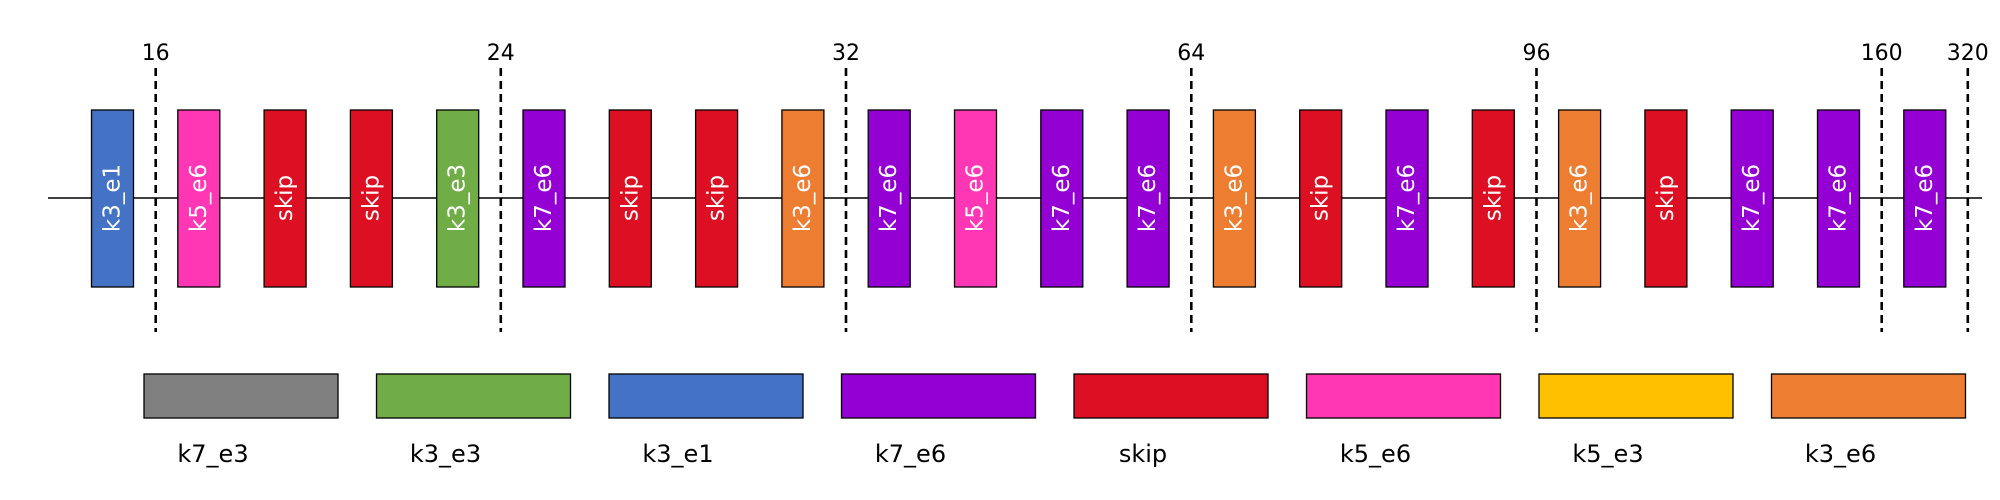  Describe the element at coordinates (677, 454) in the screenshot. I see `legend-label: k3_e1` at that location.